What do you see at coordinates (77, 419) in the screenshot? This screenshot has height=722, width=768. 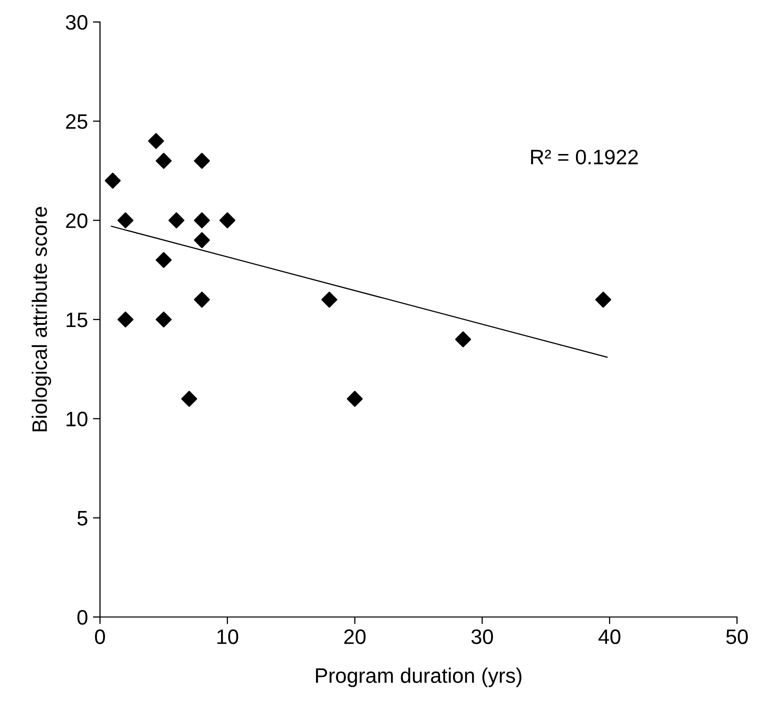 I see `y-tick-label: 10` at bounding box center [77, 419].